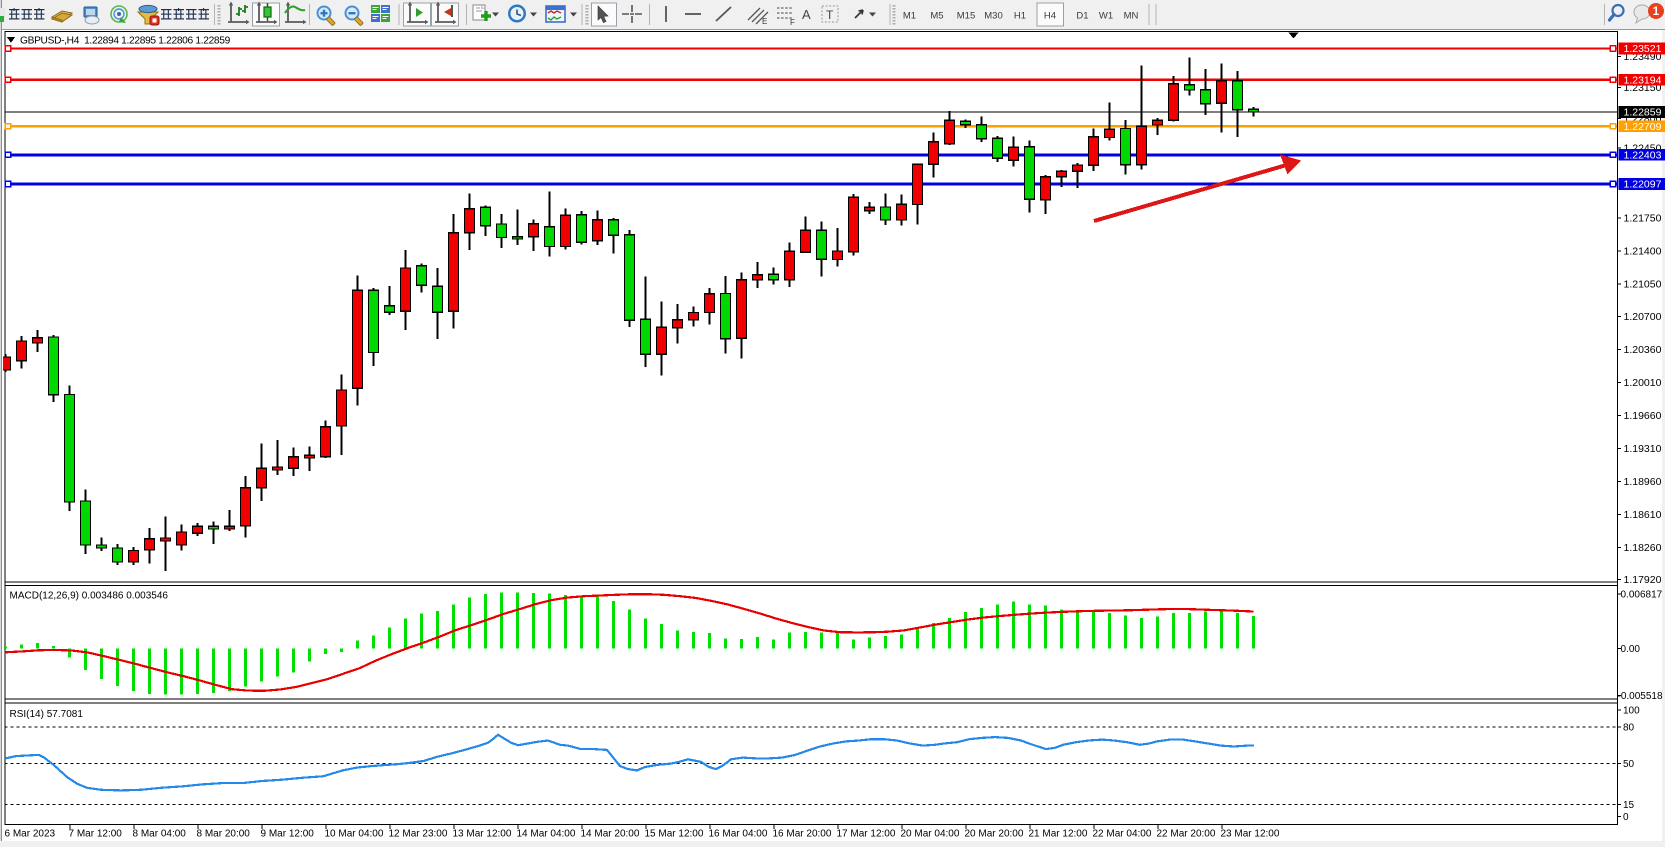  I want to click on svg-text: 1.23521, so click(1643, 49).